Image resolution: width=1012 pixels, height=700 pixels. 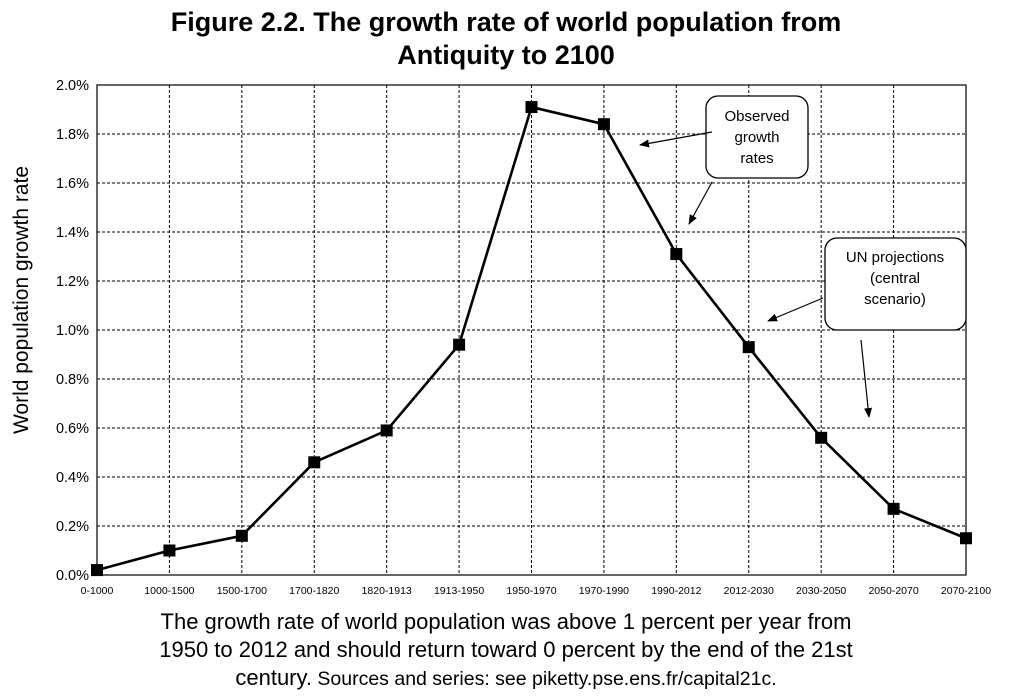 What do you see at coordinates (72, 478) in the screenshot?
I see `y-tick-label: 0.4%` at bounding box center [72, 478].